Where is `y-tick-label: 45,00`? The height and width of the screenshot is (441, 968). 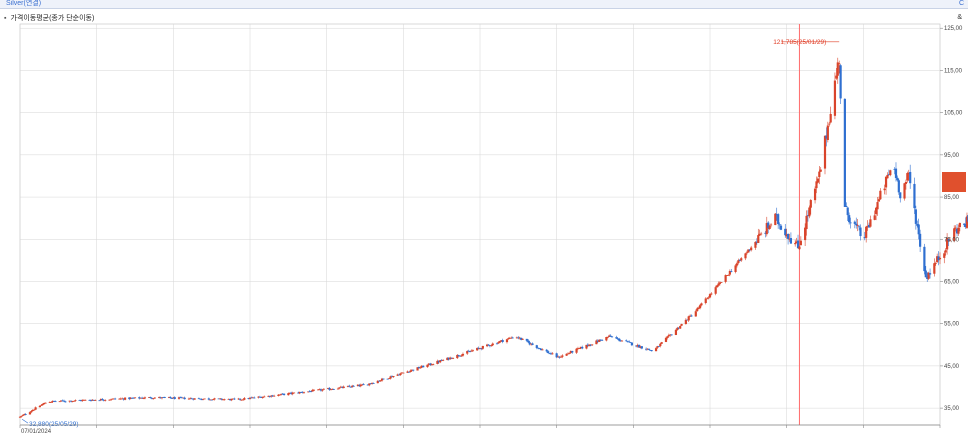
y-tick-label: 45,00 is located at coordinates (952, 367).